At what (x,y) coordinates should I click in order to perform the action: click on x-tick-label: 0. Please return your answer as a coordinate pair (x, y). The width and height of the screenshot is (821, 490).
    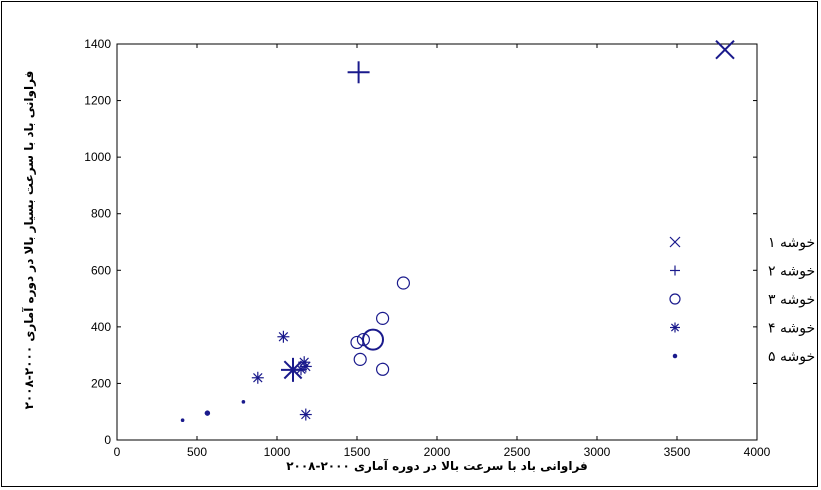
    Looking at the image, I should click on (117, 452).